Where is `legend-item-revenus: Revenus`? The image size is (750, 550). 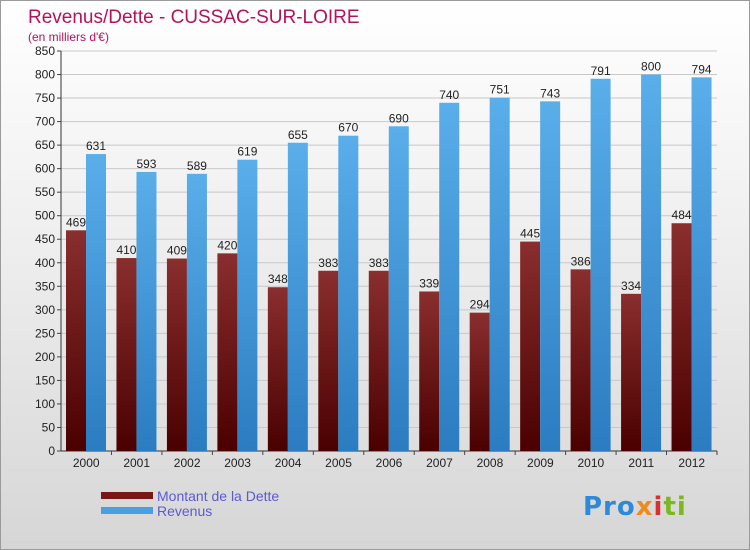 legend-item-revenus: Revenus is located at coordinates (190, 510).